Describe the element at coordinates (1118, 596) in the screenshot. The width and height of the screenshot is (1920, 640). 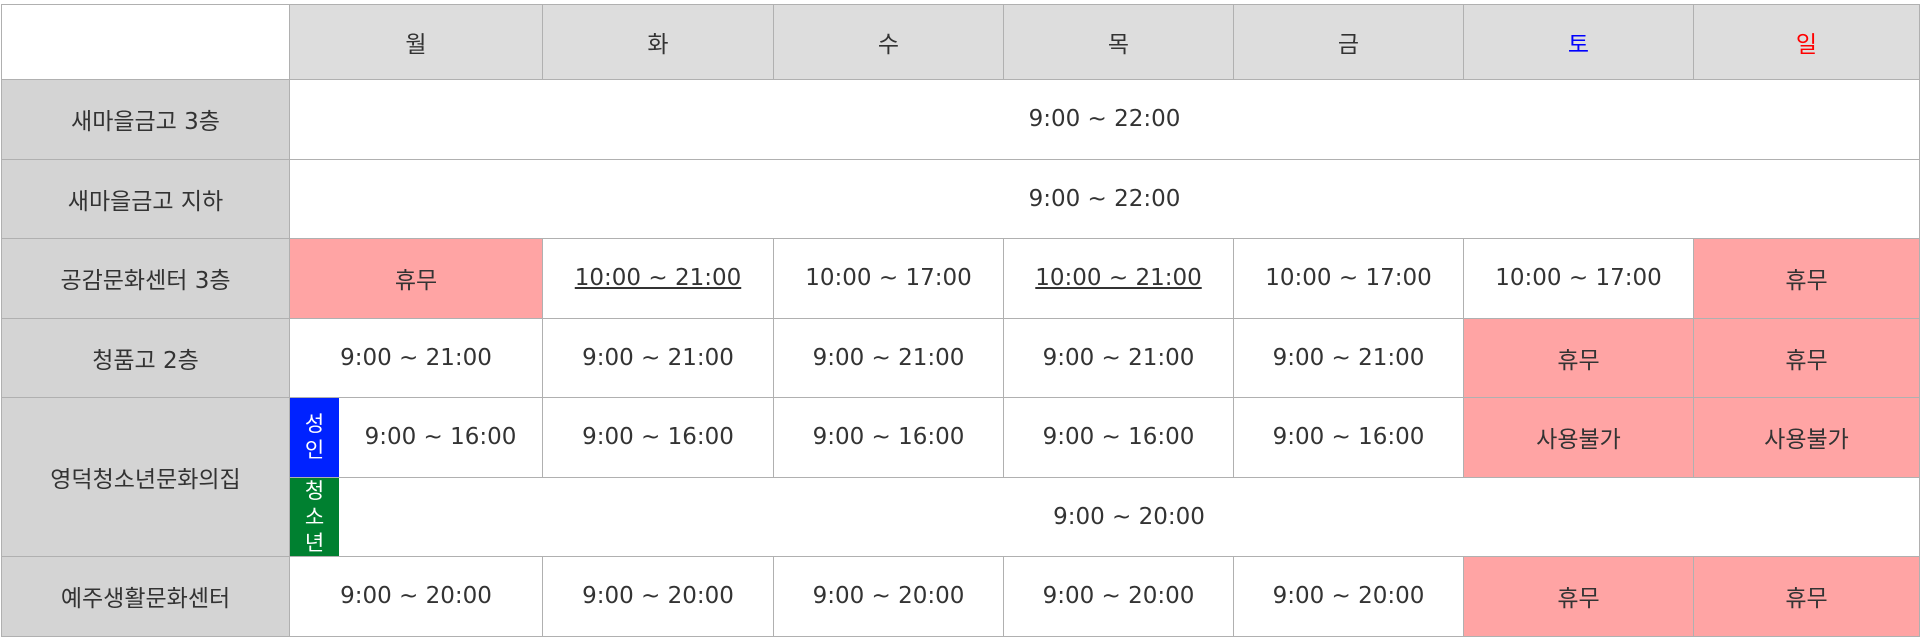
I see `hours-thu: 9:00 ~ 20:00` at that location.